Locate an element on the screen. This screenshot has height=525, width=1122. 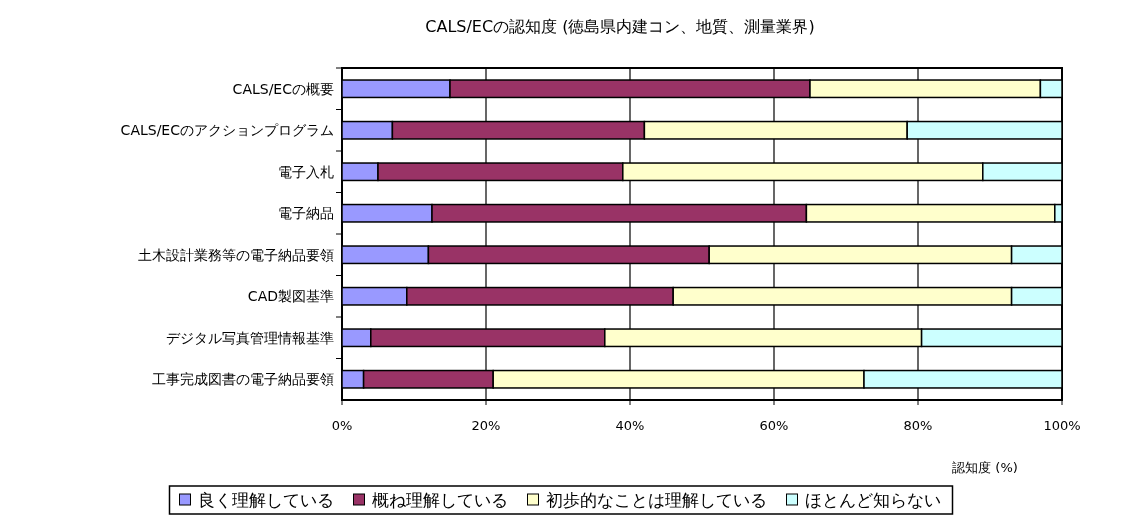
xlabel: 認知度 (%) is located at coordinates (985, 467).